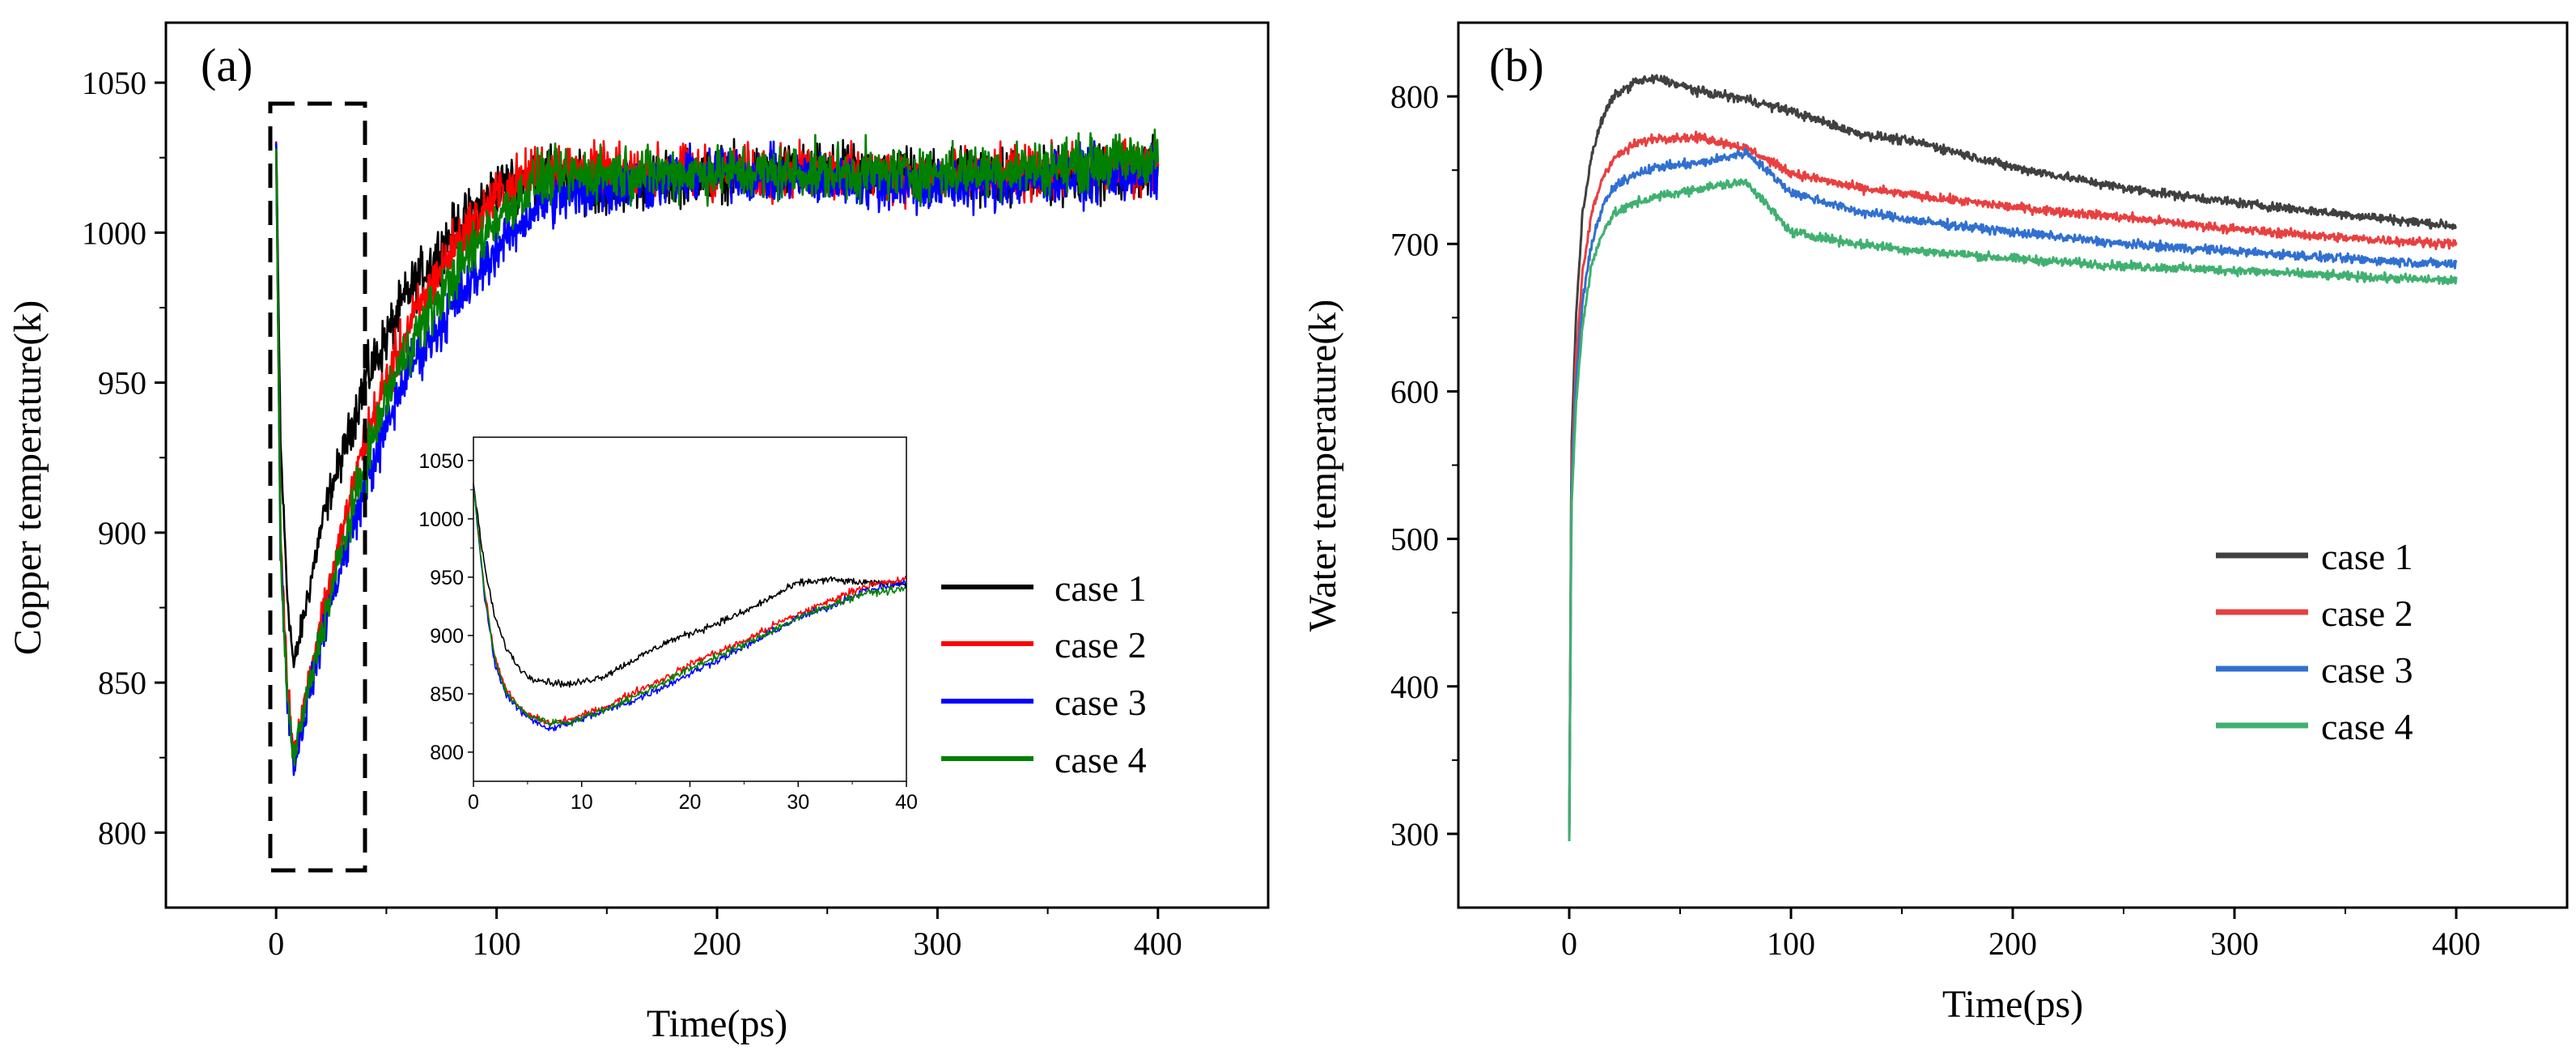 The width and height of the screenshot is (2576, 1059). What do you see at coordinates (798, 802) in the screenshot?
I see `x-tick-label: 30` at bounding box center [798, 802].